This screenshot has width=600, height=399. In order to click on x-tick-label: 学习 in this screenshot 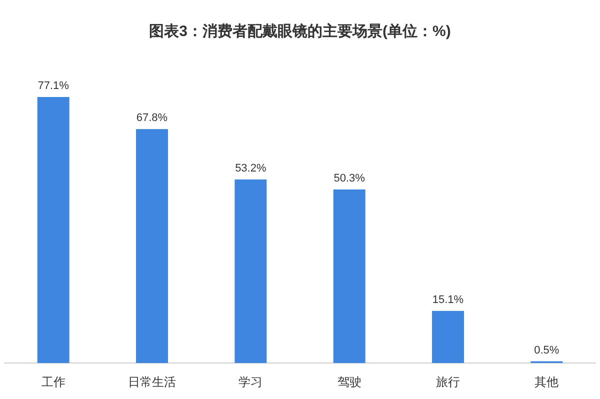, I will do `click(250, 382)`.